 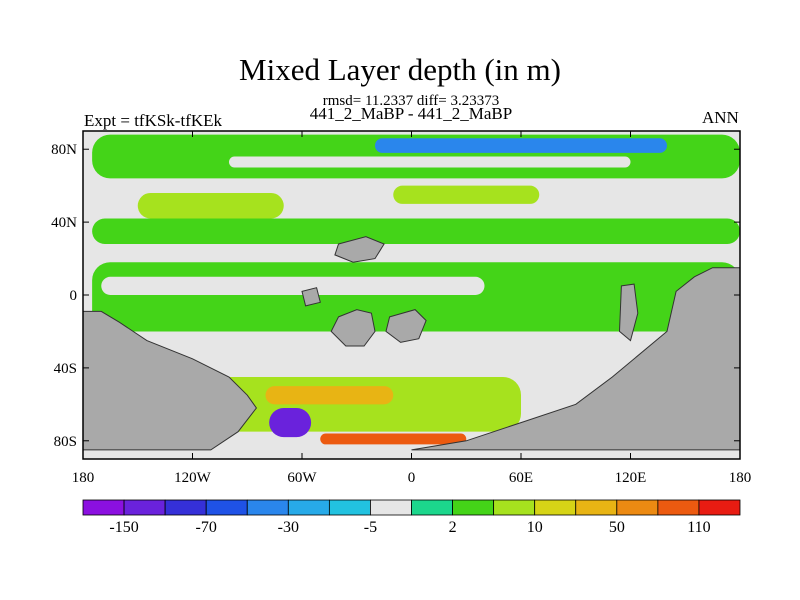 What do you see at coordinates (698, 527) in the screenshot?
I see `colorbar-label-7: 110` at bounding box center [698, 527].